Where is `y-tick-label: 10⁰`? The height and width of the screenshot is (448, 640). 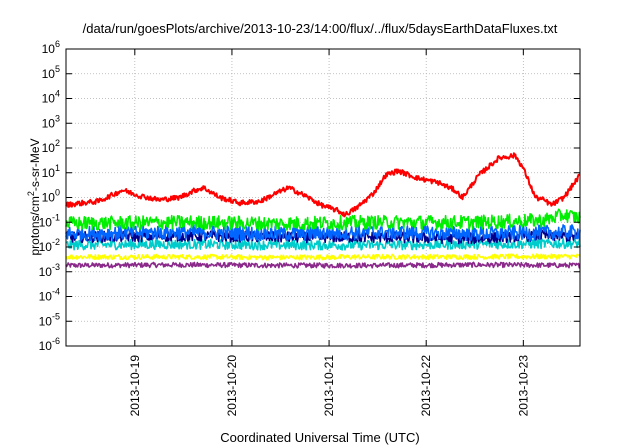
y-tick-label: 10⁰ is located at coordinates (51, 196).